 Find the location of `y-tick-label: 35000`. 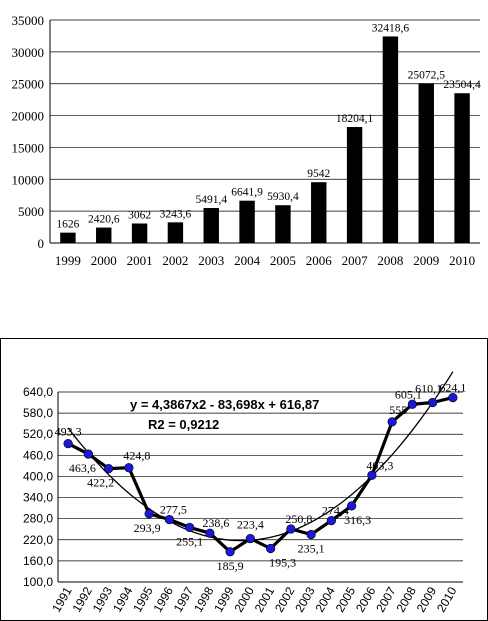

y-tick-label: 35000 is located at coordinates (28, 20).